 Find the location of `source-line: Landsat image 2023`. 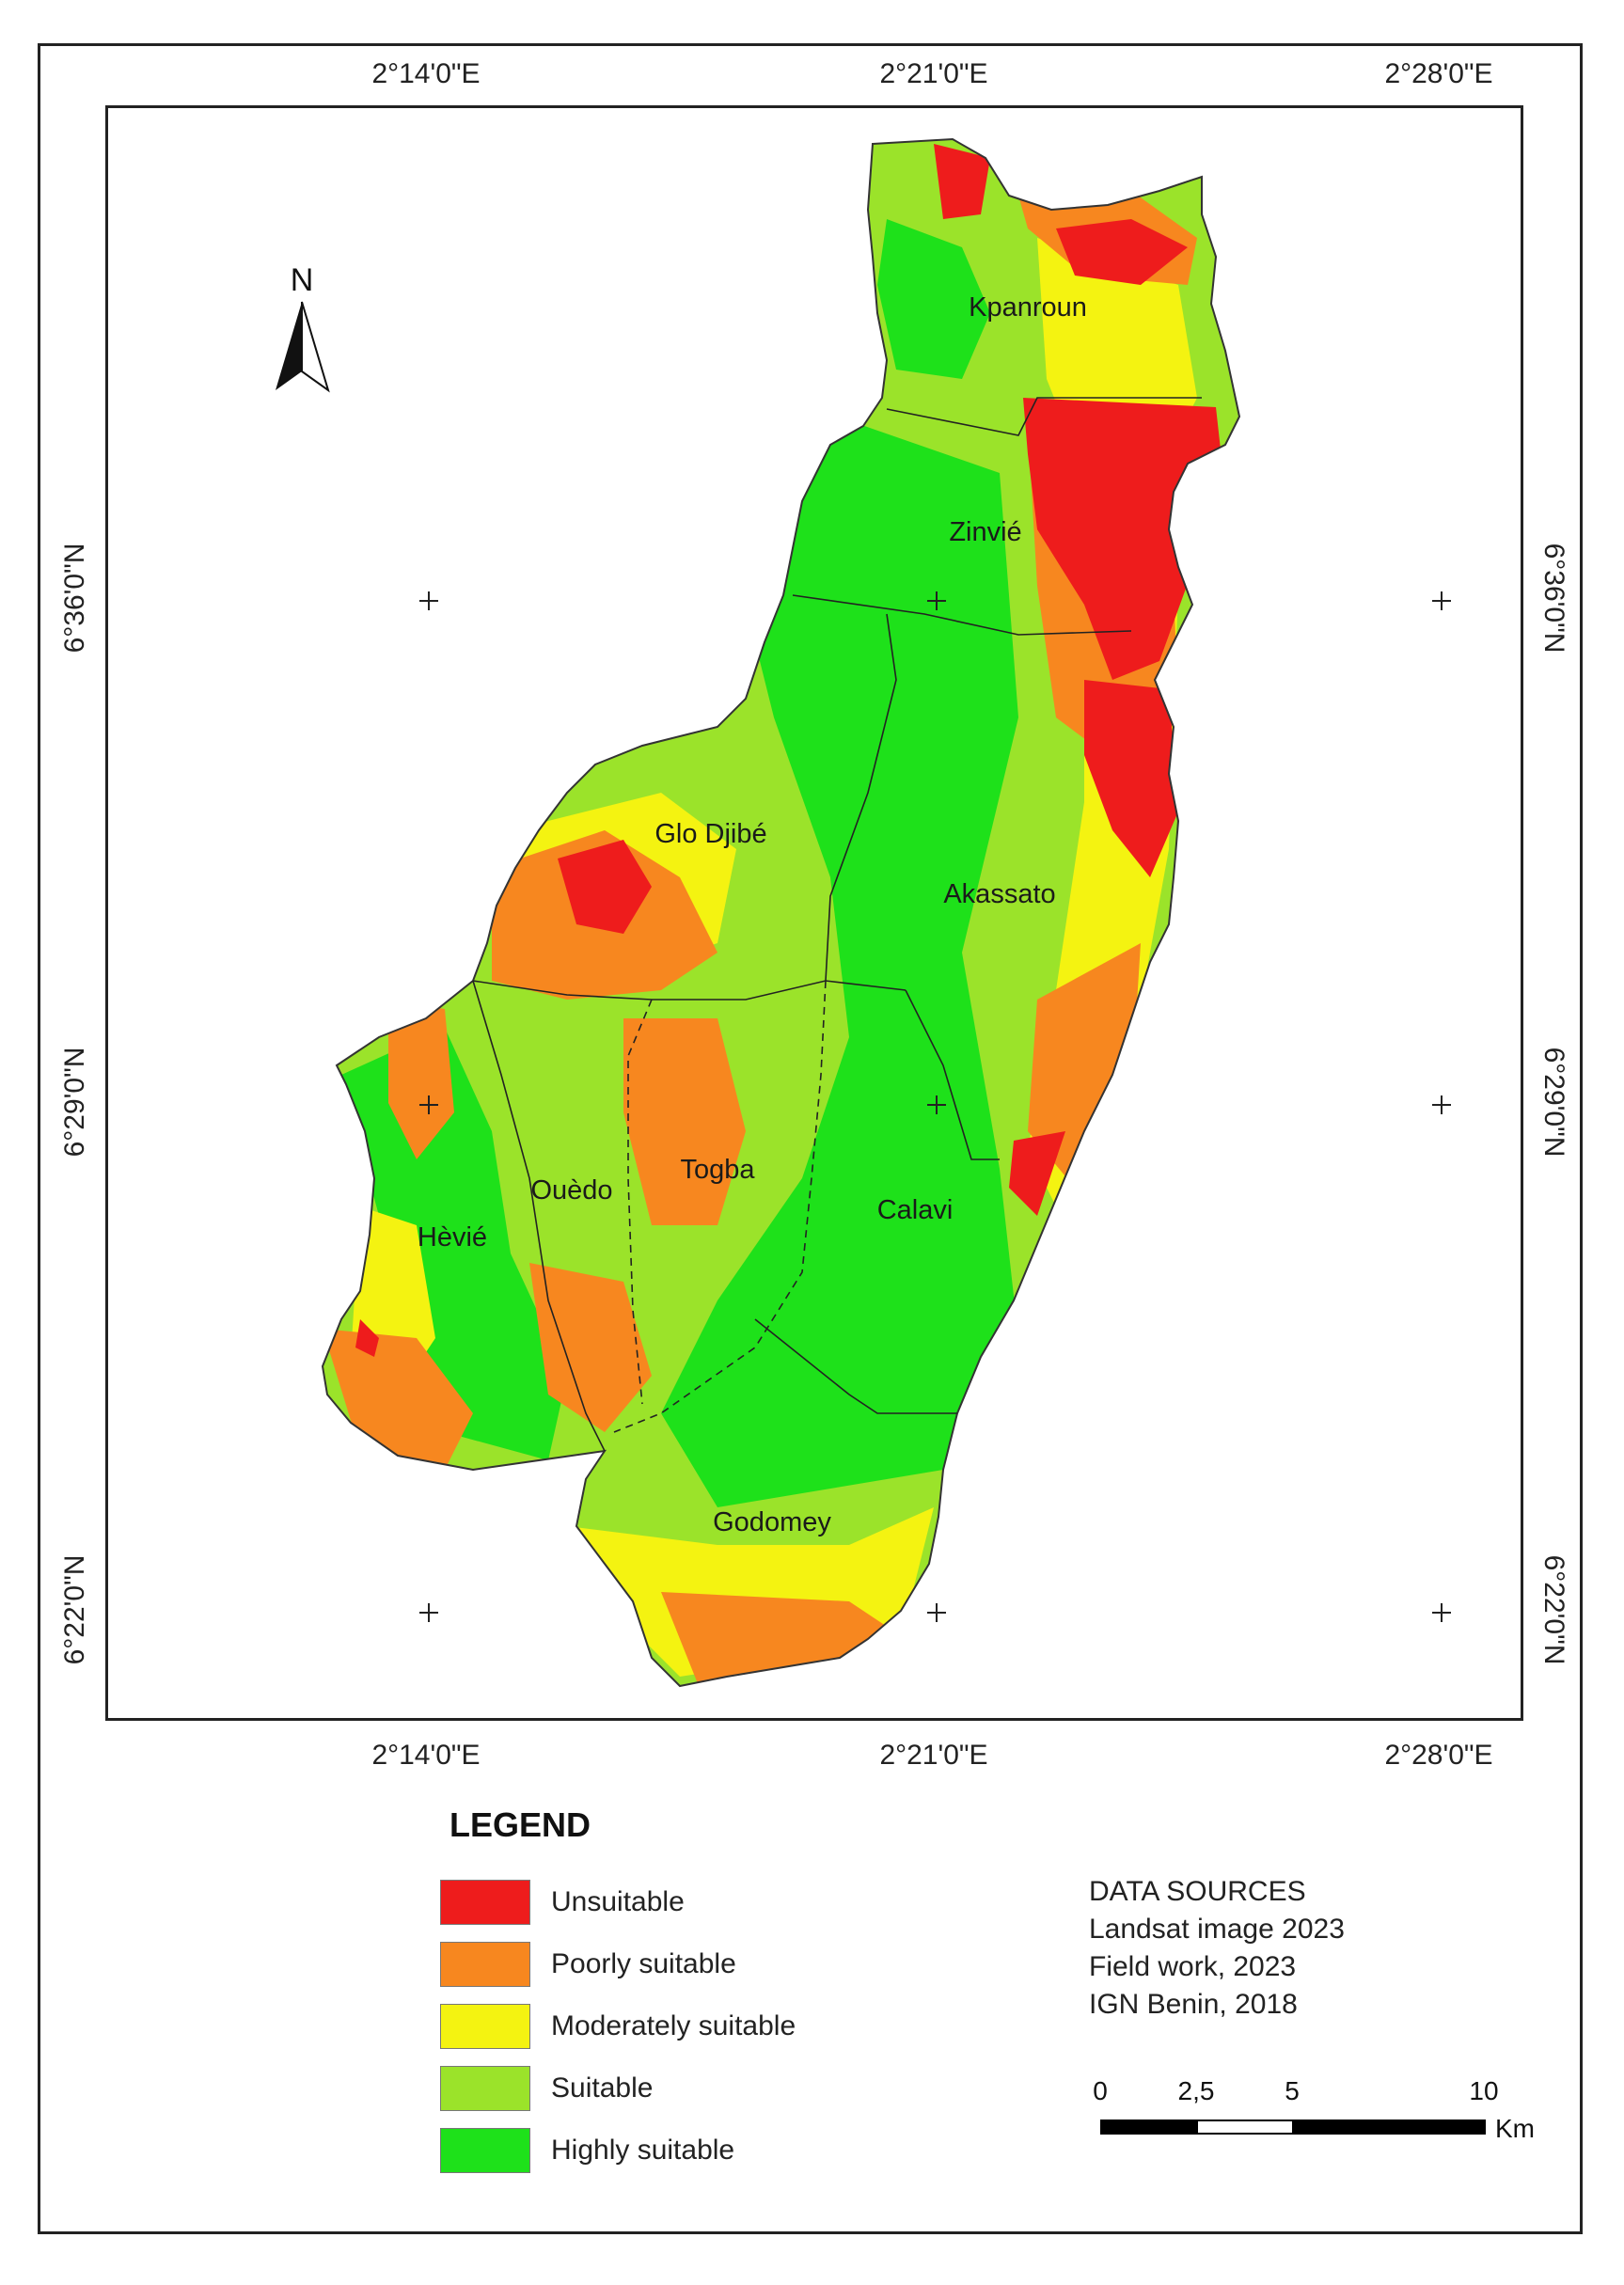

source-line: Landsat image 2023 is located at coordinates (1217, 1929).